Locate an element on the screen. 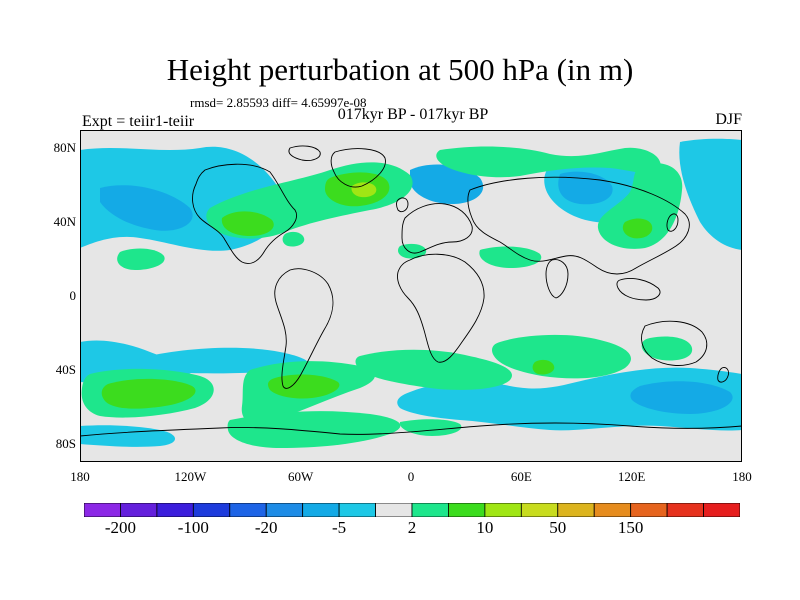 This screenshot has height=600, width=800. lon-label: 0 is located at coordinates (411, 476).